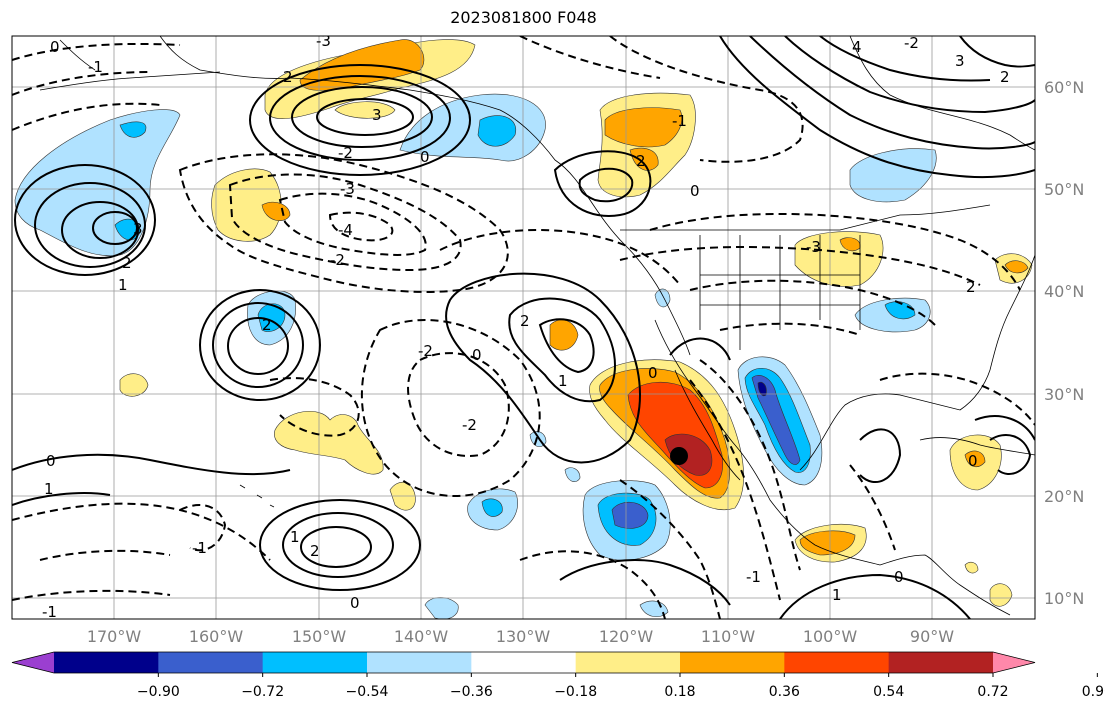 The image size is (1105, 712). I want to click on lon-label: 90°W, so click(932, 636).